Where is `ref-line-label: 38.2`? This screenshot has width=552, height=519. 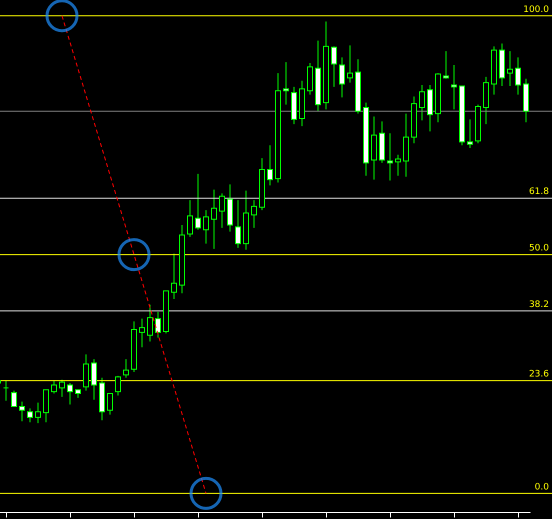 ref-line-label: 38.2 is located at coordinates (538, 305).